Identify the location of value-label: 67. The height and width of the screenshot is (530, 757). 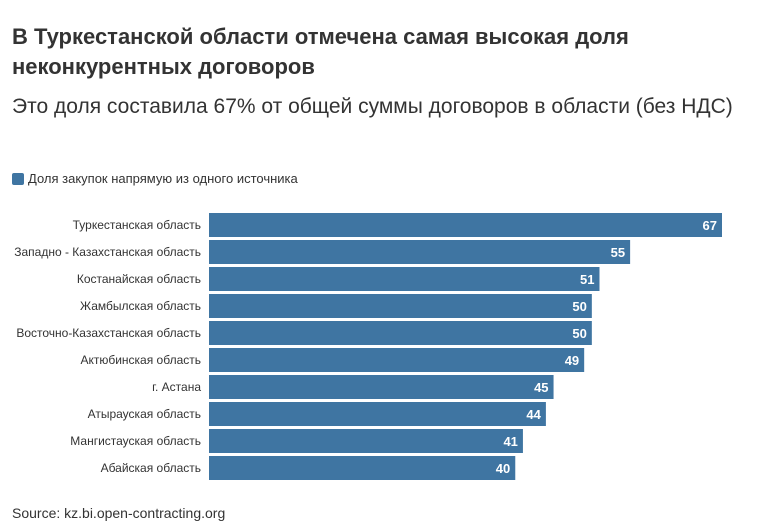
(710, 225).